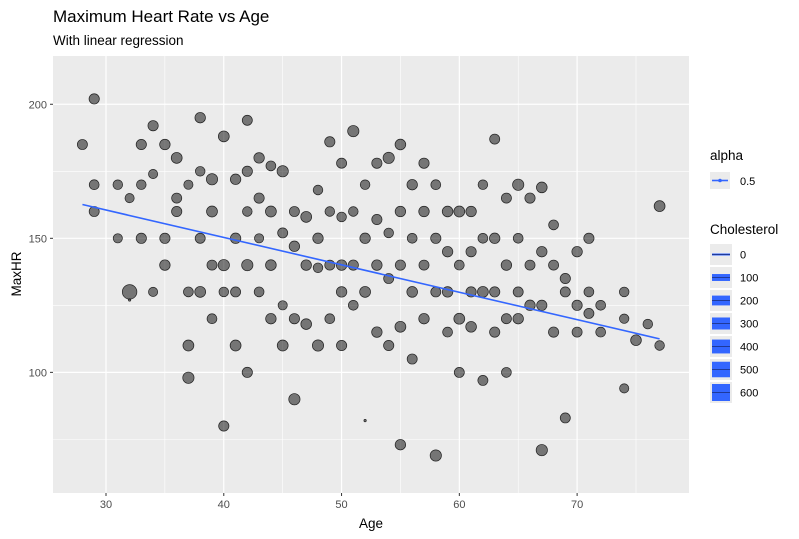 The width and height of the screenshot is (799, 539). Describe the element at coordinates (16, 273) in the screenshot. I see `y-axis-title: MaxHR` at that location.